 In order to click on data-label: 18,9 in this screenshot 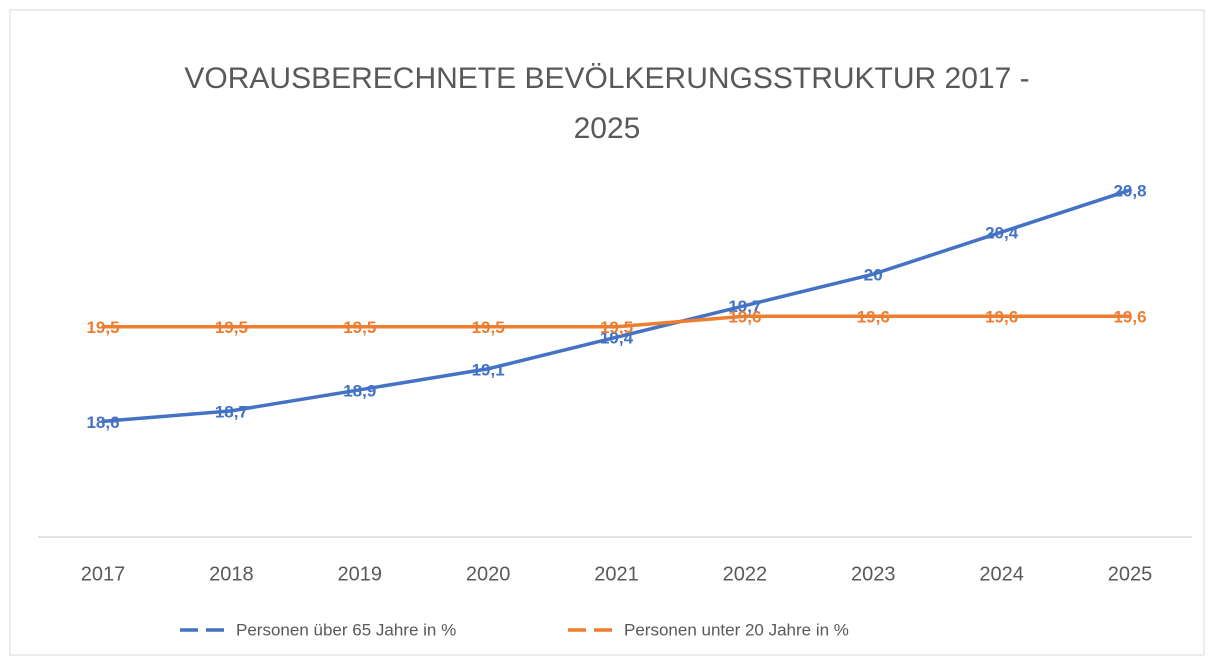, I will do `click(359, 390)`.